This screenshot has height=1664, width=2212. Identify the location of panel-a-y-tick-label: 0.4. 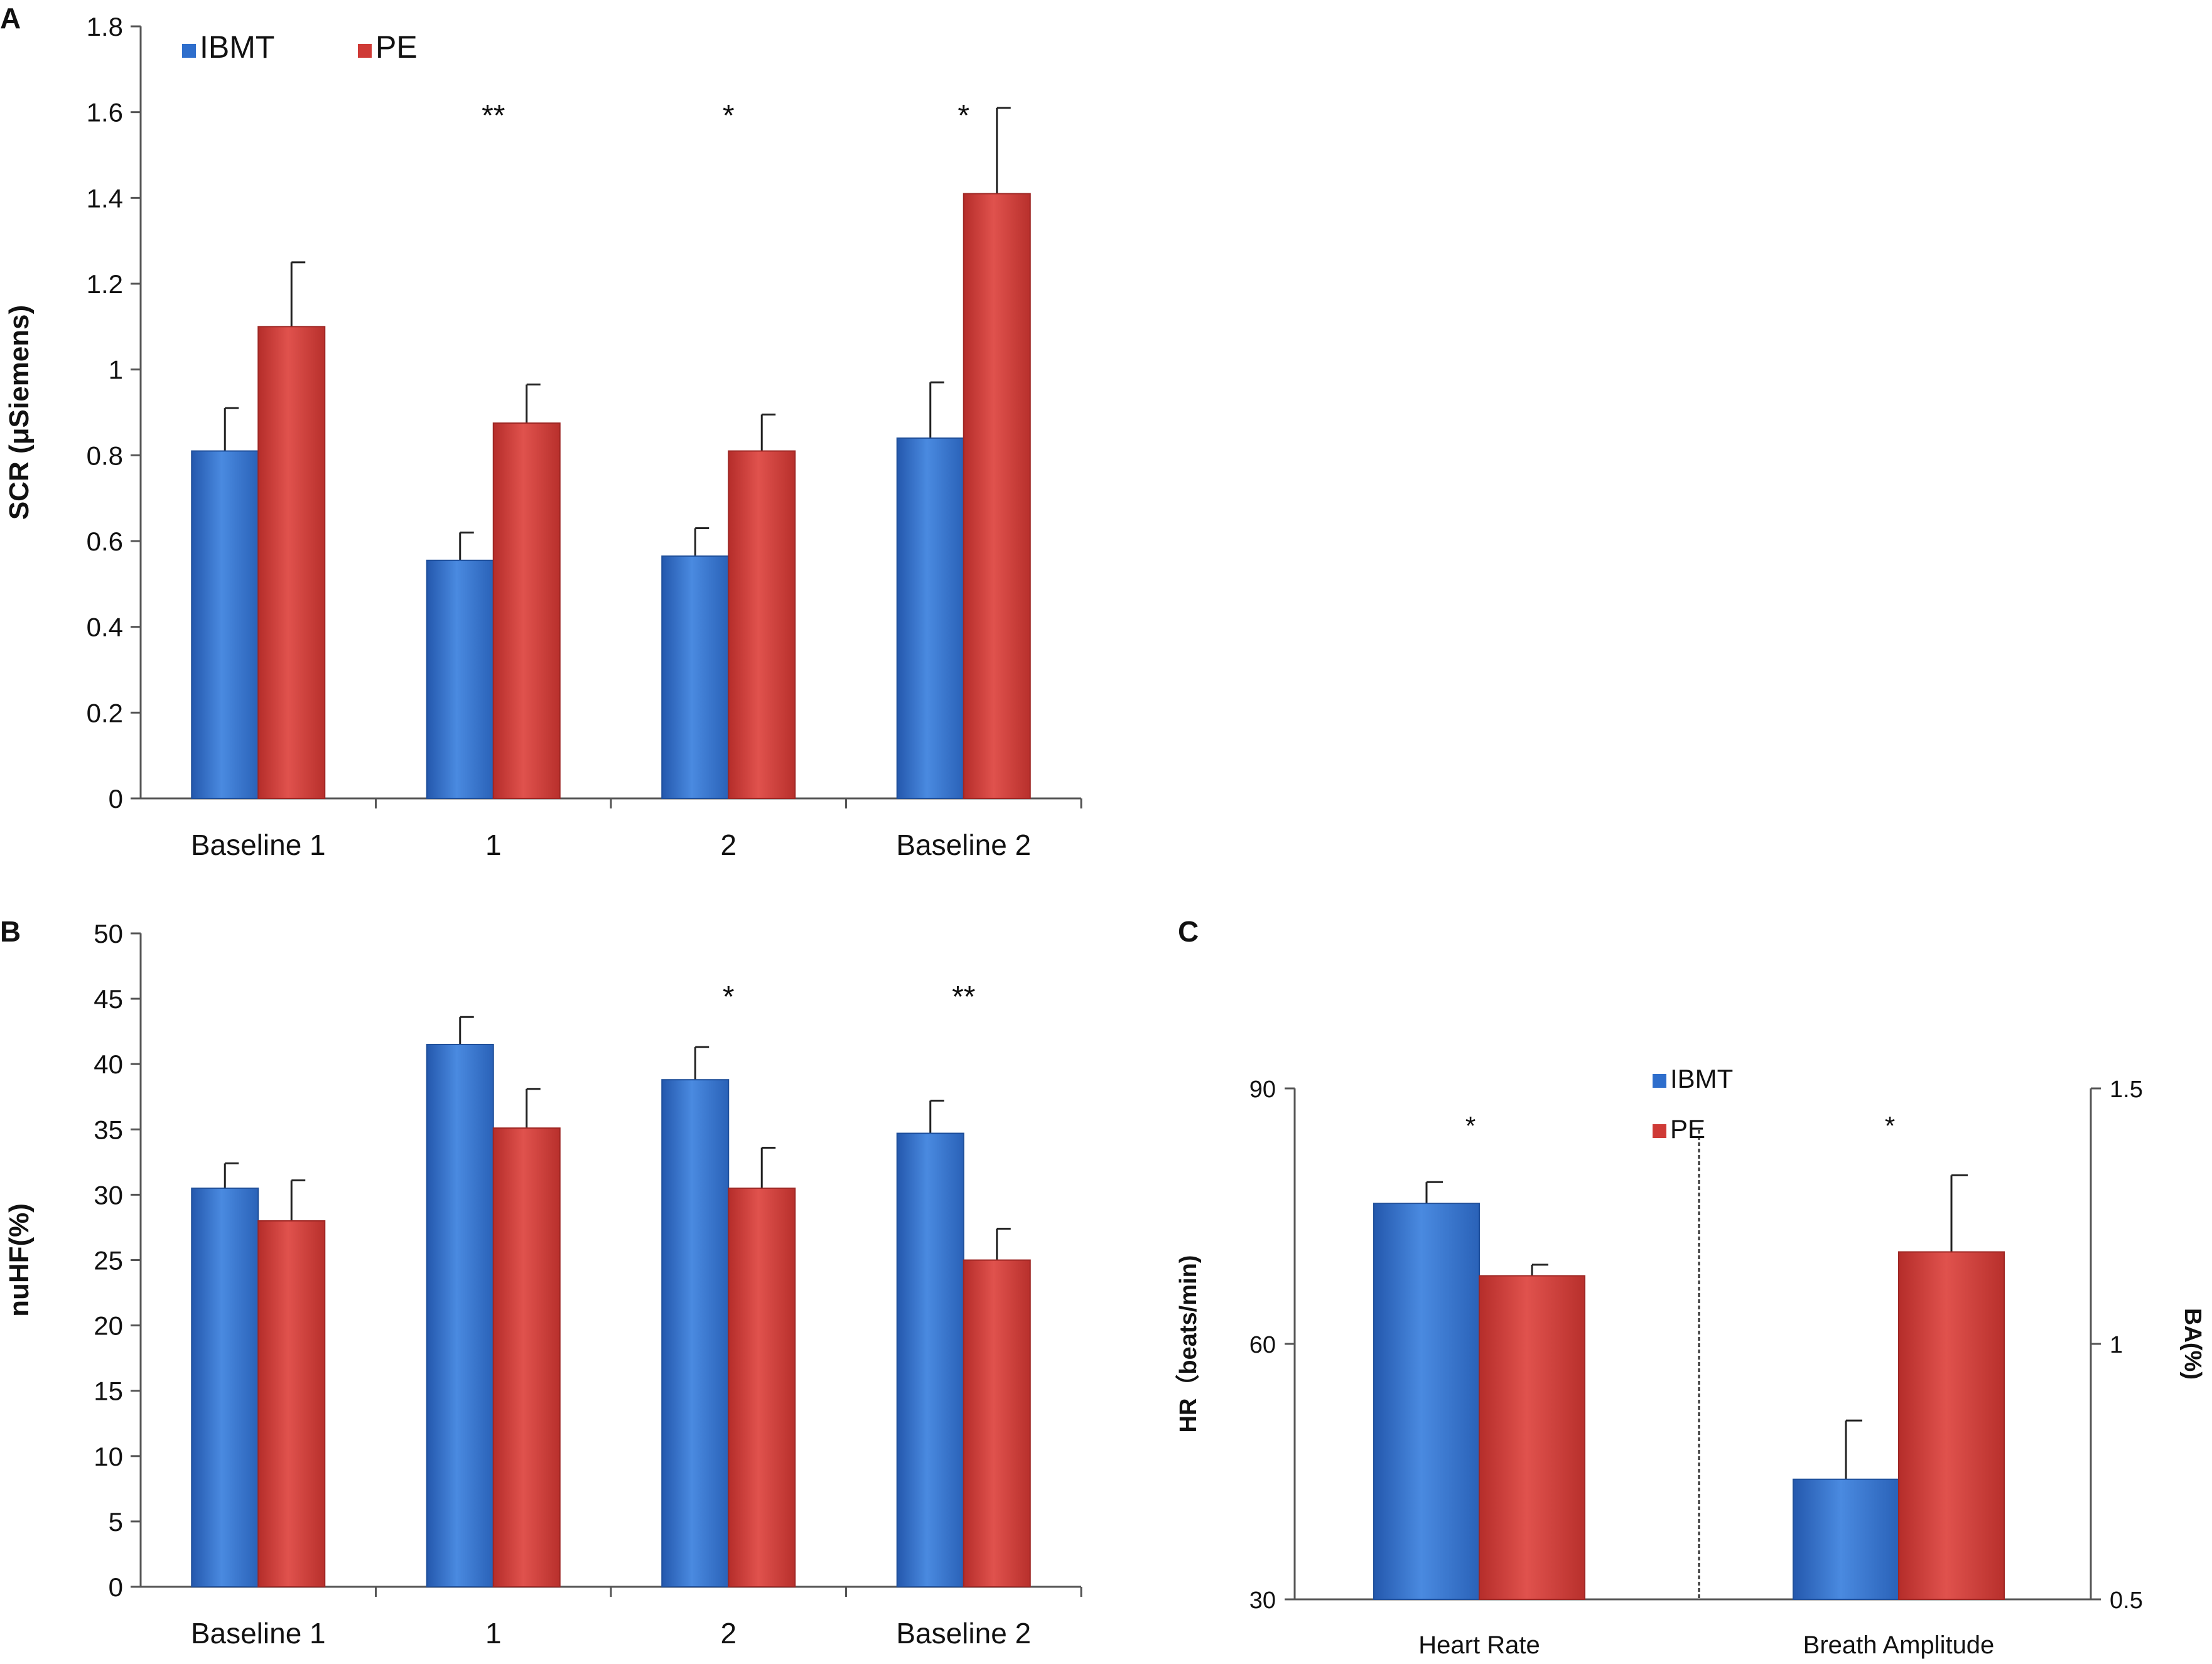
(105, 628).